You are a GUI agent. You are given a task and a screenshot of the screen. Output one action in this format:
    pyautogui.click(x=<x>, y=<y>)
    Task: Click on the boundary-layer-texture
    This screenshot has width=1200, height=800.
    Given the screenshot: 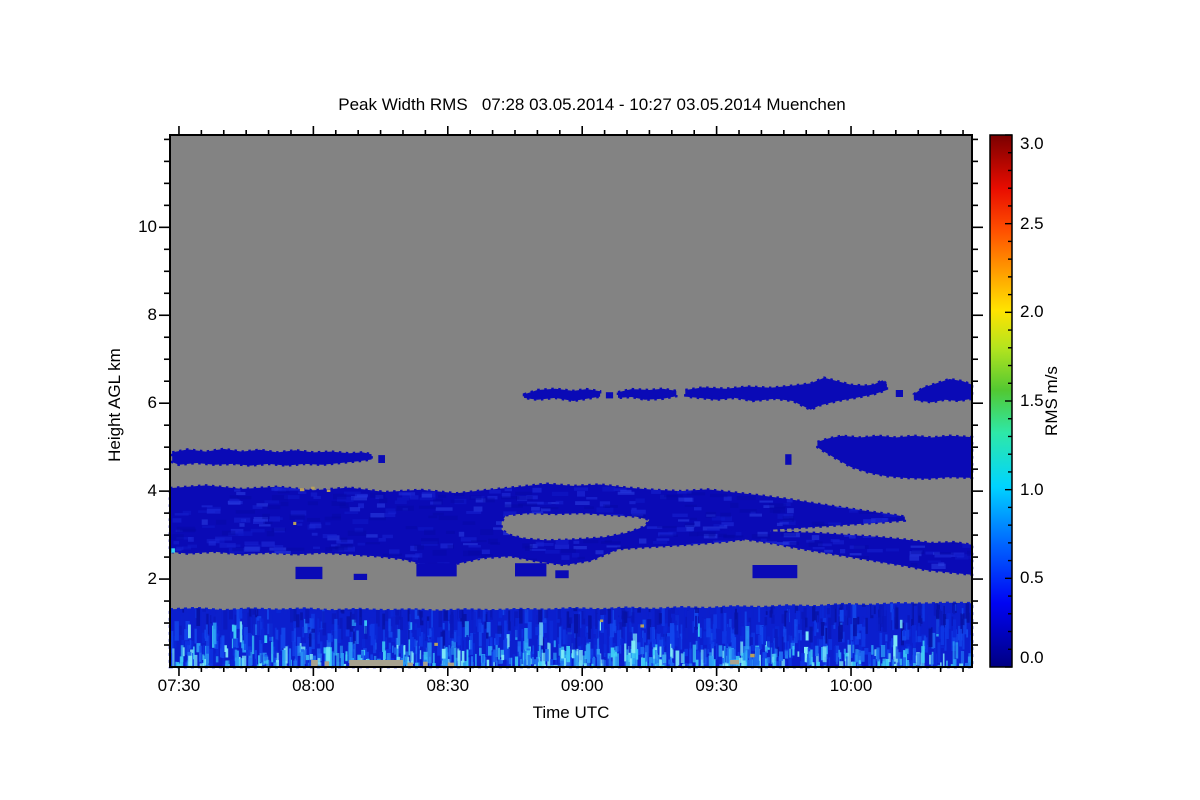 What is the action you would take?
    pyautogui.click(x=571, y=634)
    